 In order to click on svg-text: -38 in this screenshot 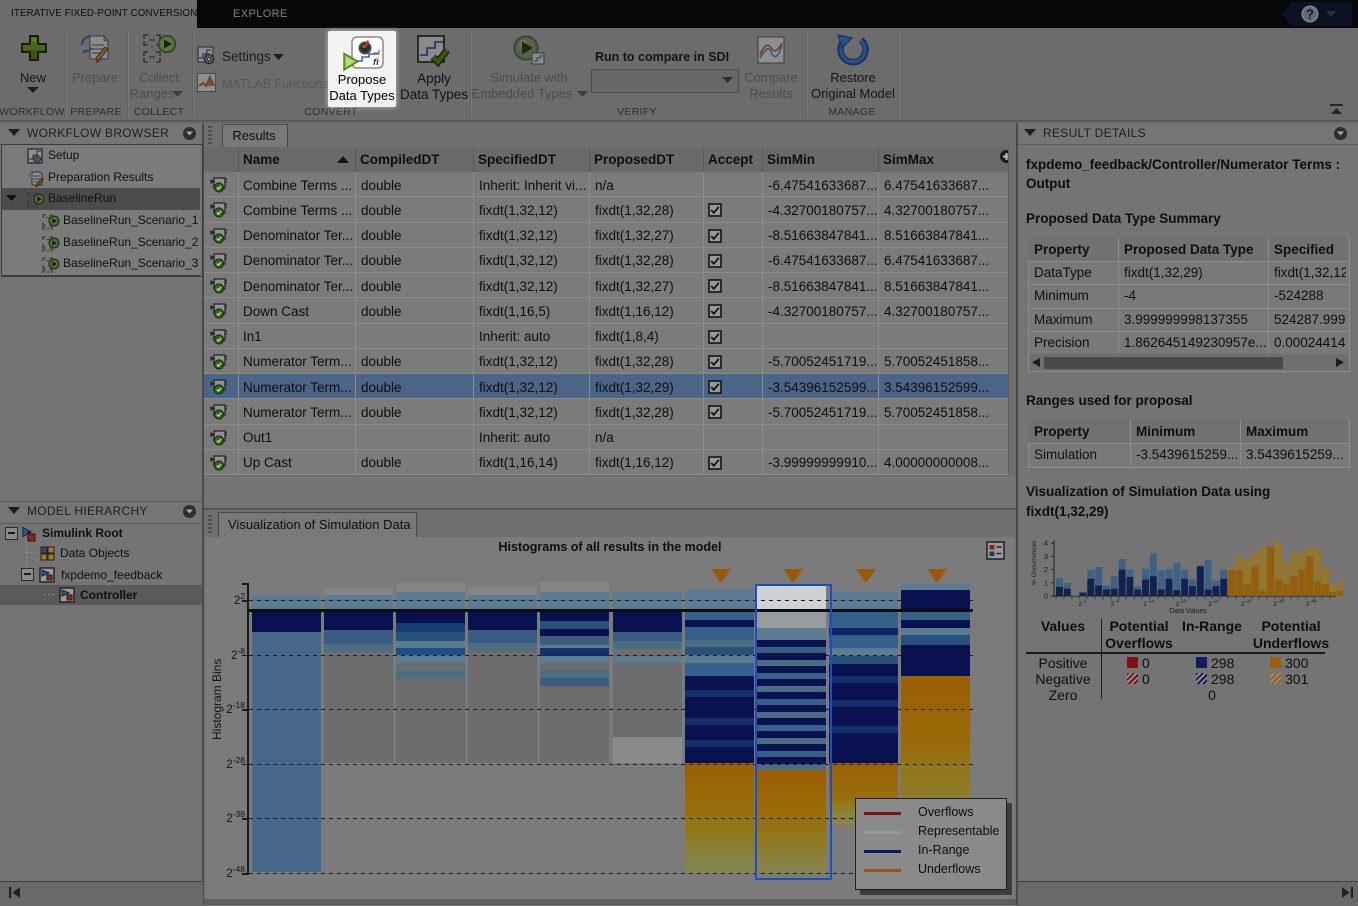, I will do `click(1281, 601)`.